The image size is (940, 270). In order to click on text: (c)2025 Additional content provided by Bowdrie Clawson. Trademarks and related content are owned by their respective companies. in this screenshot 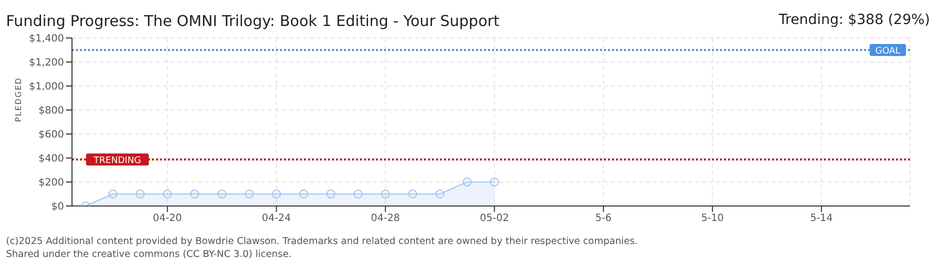, I will do `click(322, 241)`.